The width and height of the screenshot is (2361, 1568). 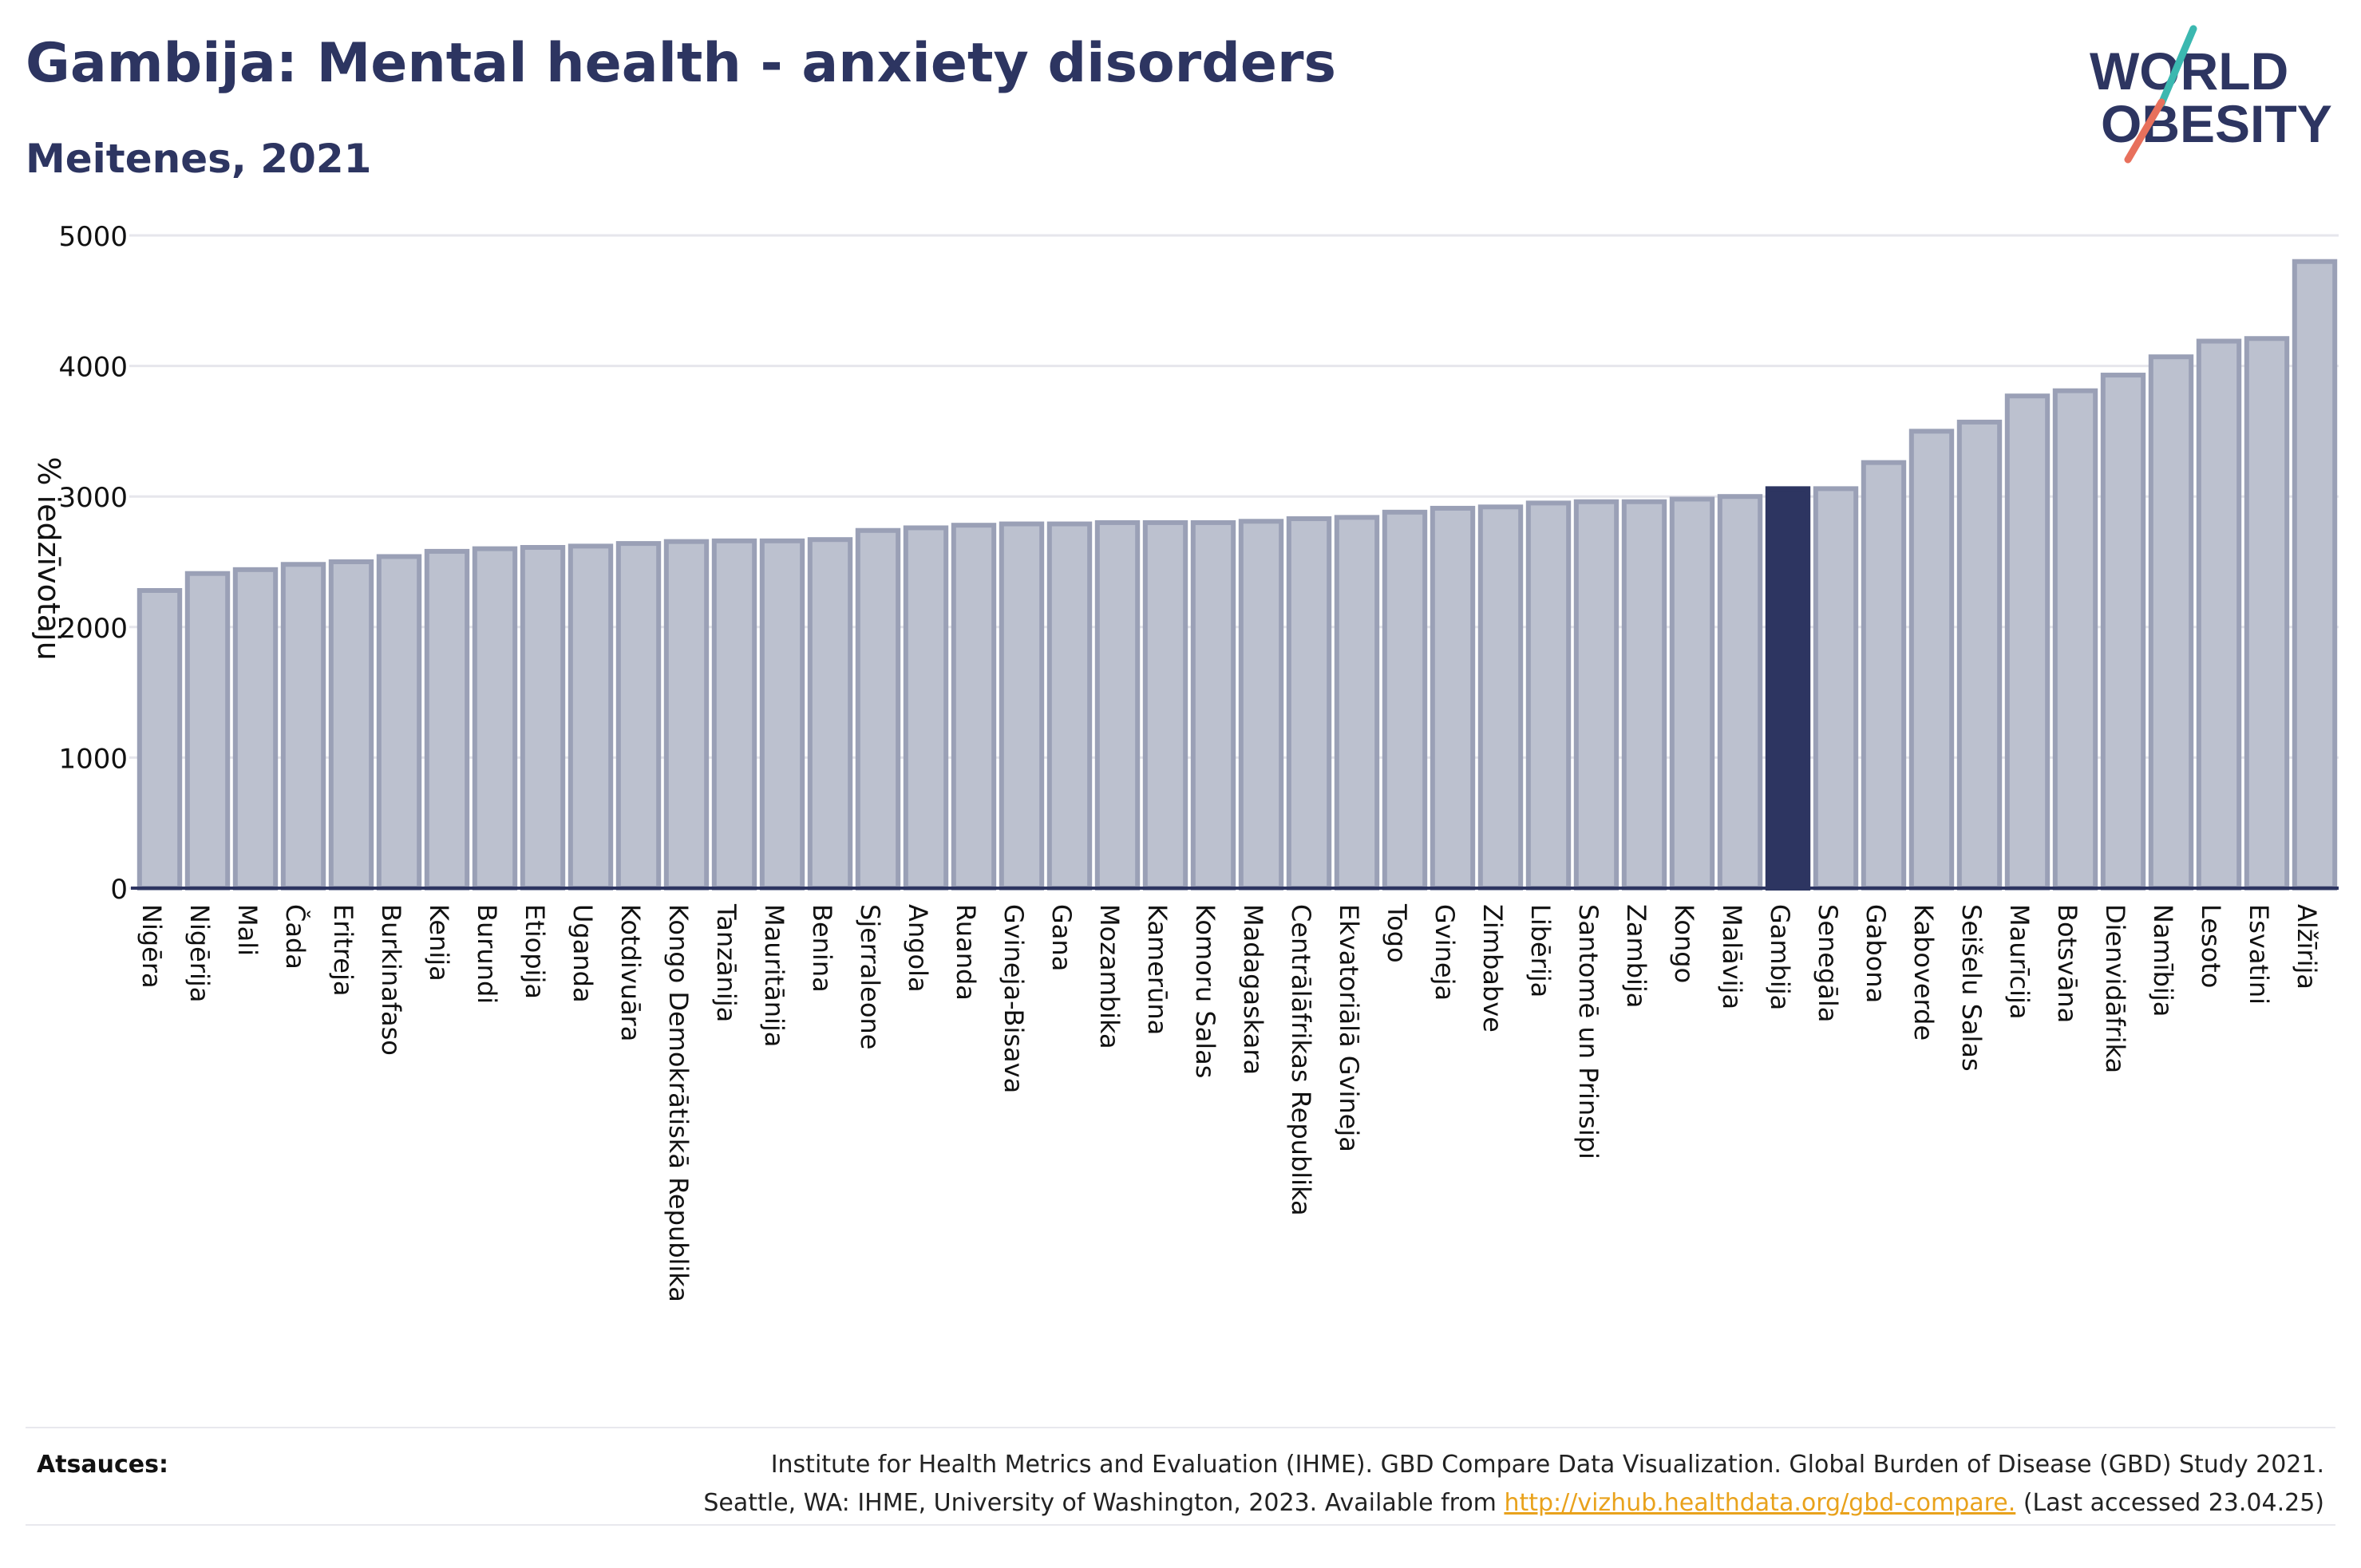 What do you see at coordinates (543, 718) in the screenshot?
I see `bar-Etiopija` at bounding box center [543, 718].